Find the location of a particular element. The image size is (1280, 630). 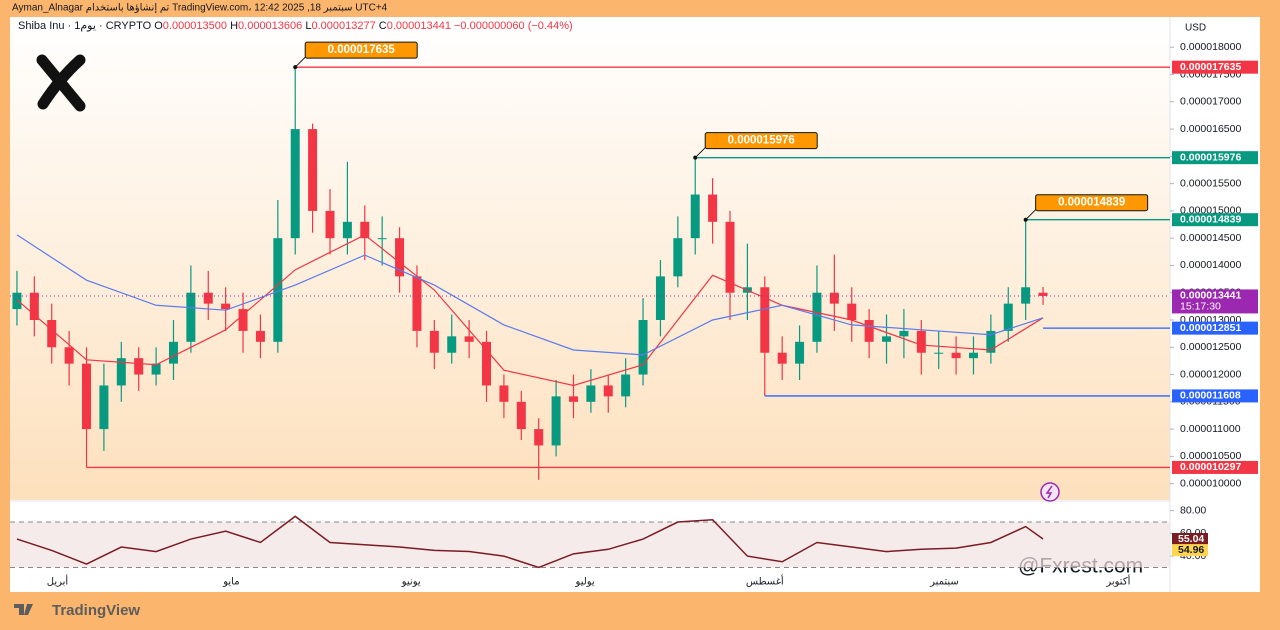

y-tick-label: 0.000014500 is located at coordinates (1210, 238).